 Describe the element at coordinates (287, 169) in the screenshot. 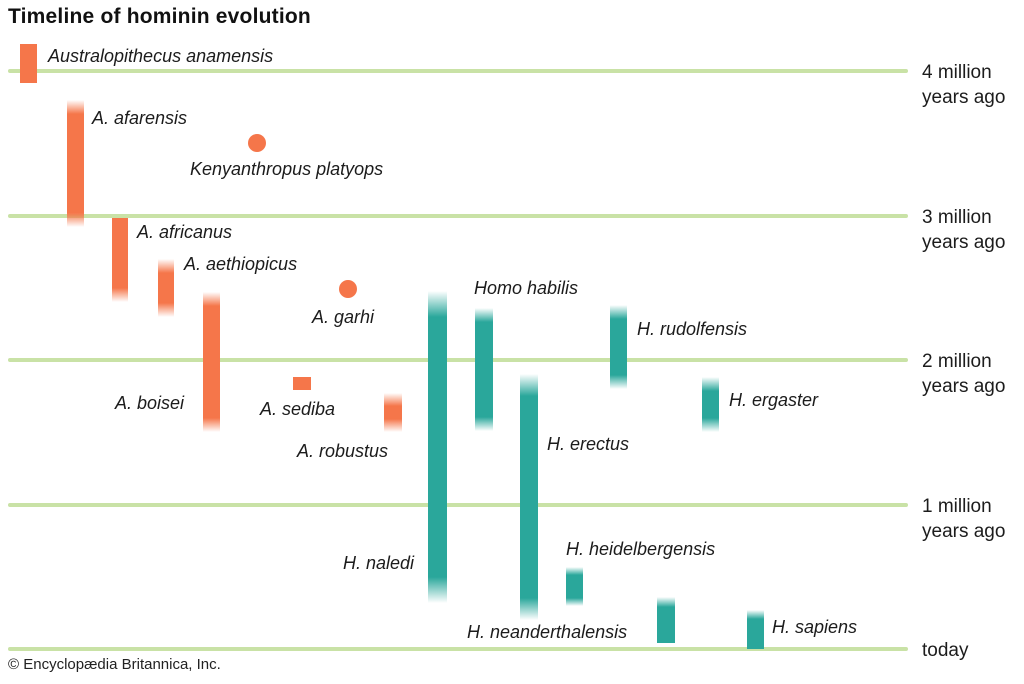

I see `species-label: Kenyanthropus platyops` at that location.